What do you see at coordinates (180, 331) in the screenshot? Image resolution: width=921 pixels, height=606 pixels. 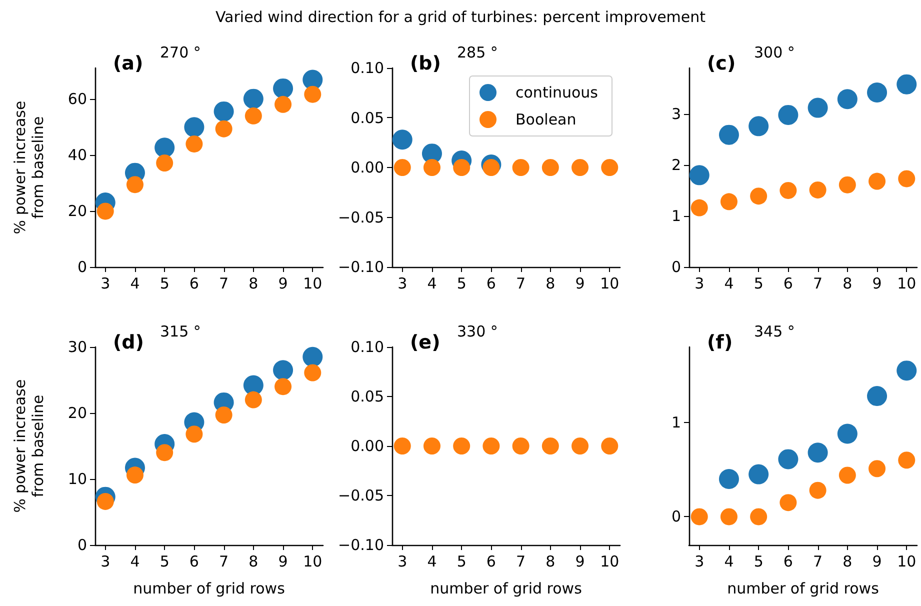 I see `chart-title: 315 °` at bounding box center [180, 331].